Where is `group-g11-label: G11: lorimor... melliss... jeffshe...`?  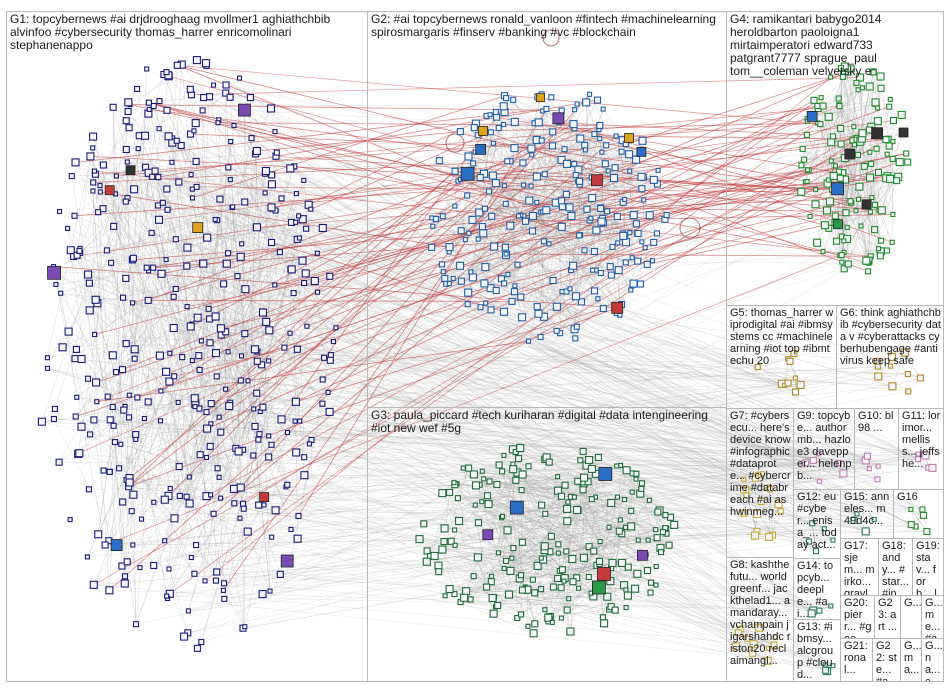 group-g11-label: G11: lorimor... melliss... jeffshe... is located at coordinates (921, 440).